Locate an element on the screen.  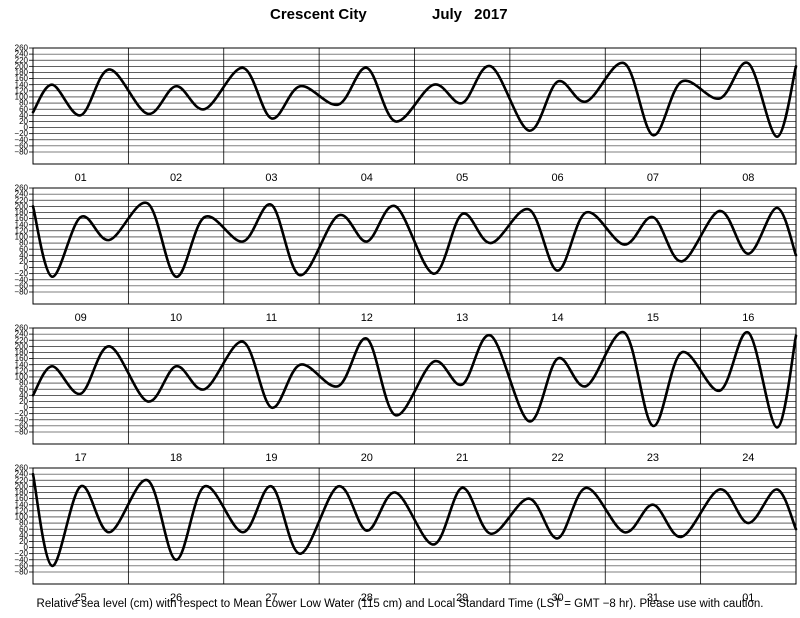
day-label: 10 is located at coordinates (176, 318).